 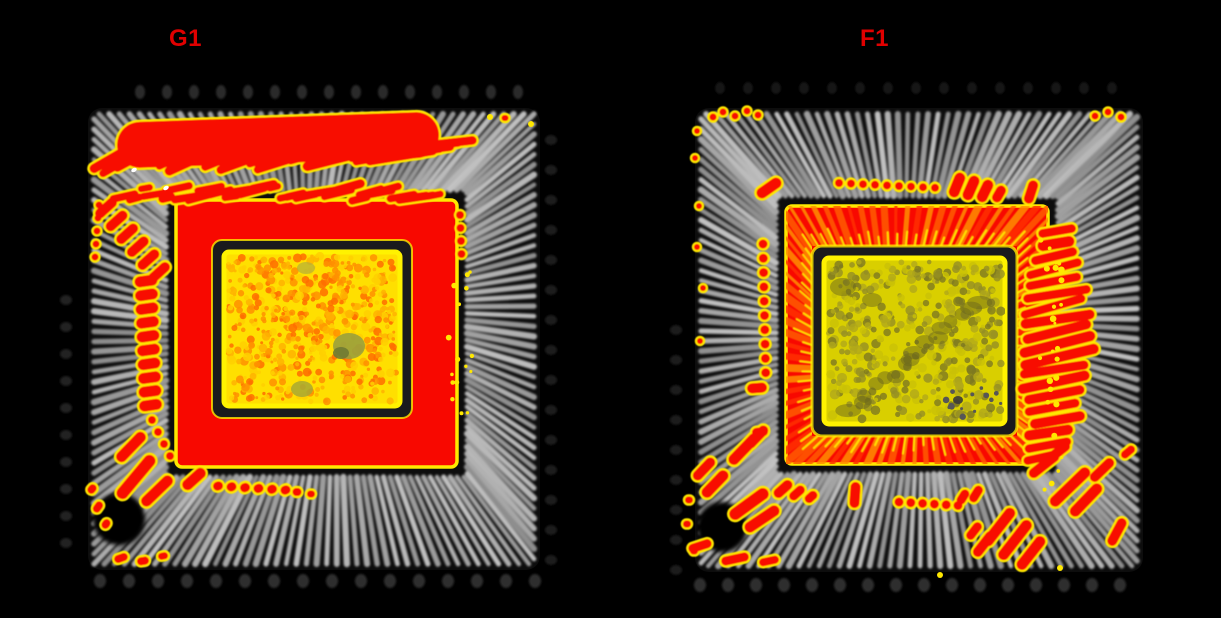 What do you see at coordinates (875, 38) in the screenshot?
I see `chip-label-f1: F1` at bounding box center [875, 38].